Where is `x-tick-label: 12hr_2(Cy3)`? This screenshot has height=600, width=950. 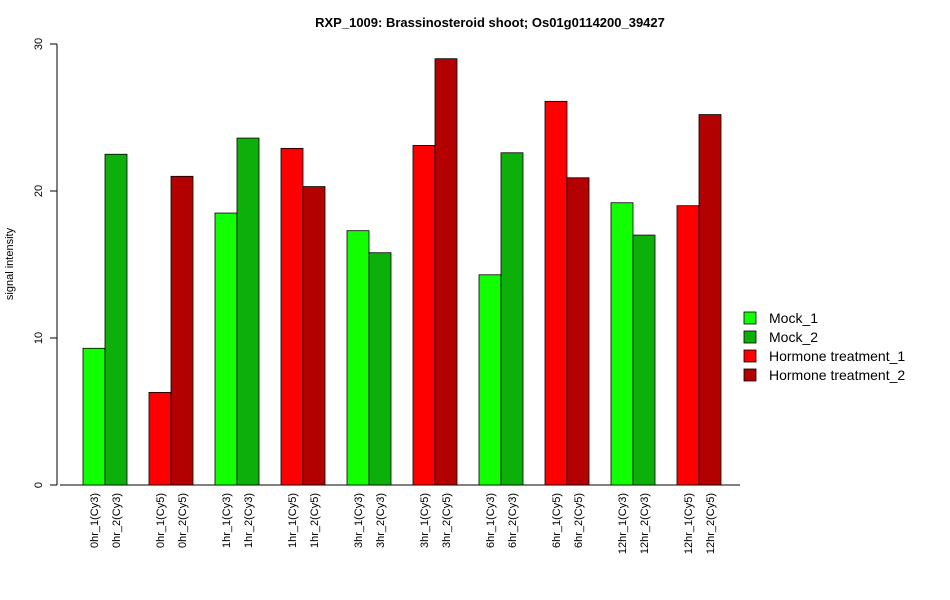
x-tick-label: 12hr_2(Cy3) is located at coordinates (645, 523).